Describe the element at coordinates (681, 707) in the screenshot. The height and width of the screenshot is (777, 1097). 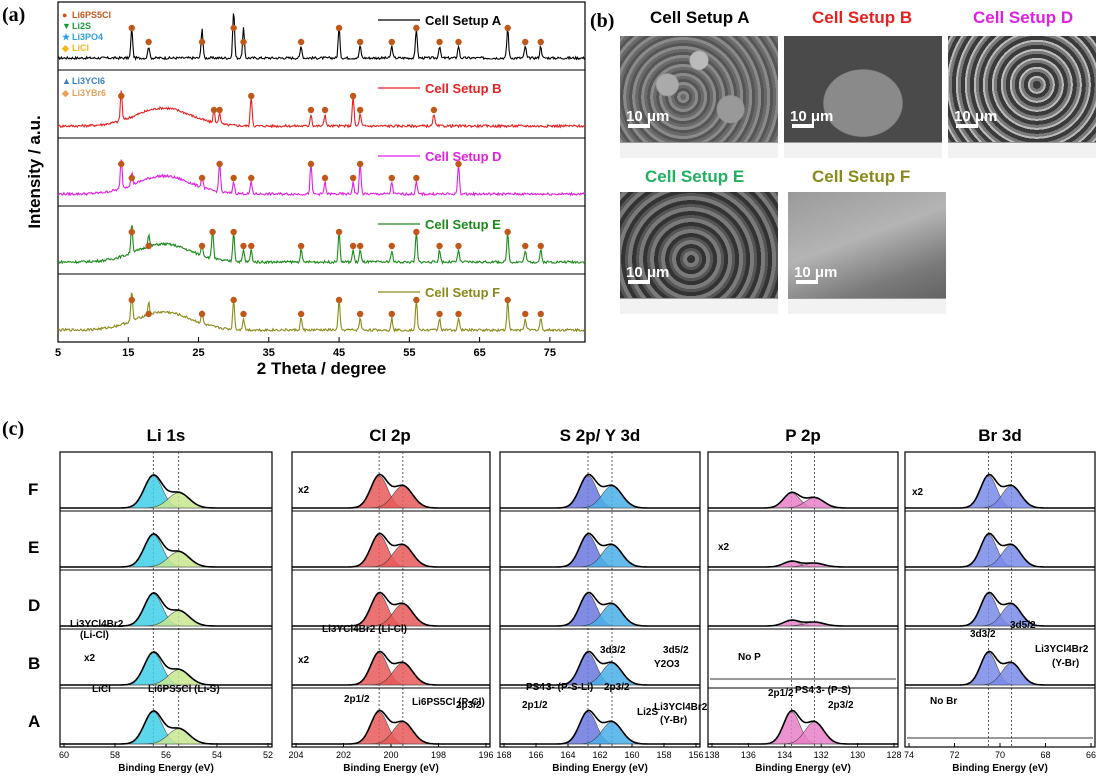
I see `xps-annotation: Li3YCl4Br2` at that location.